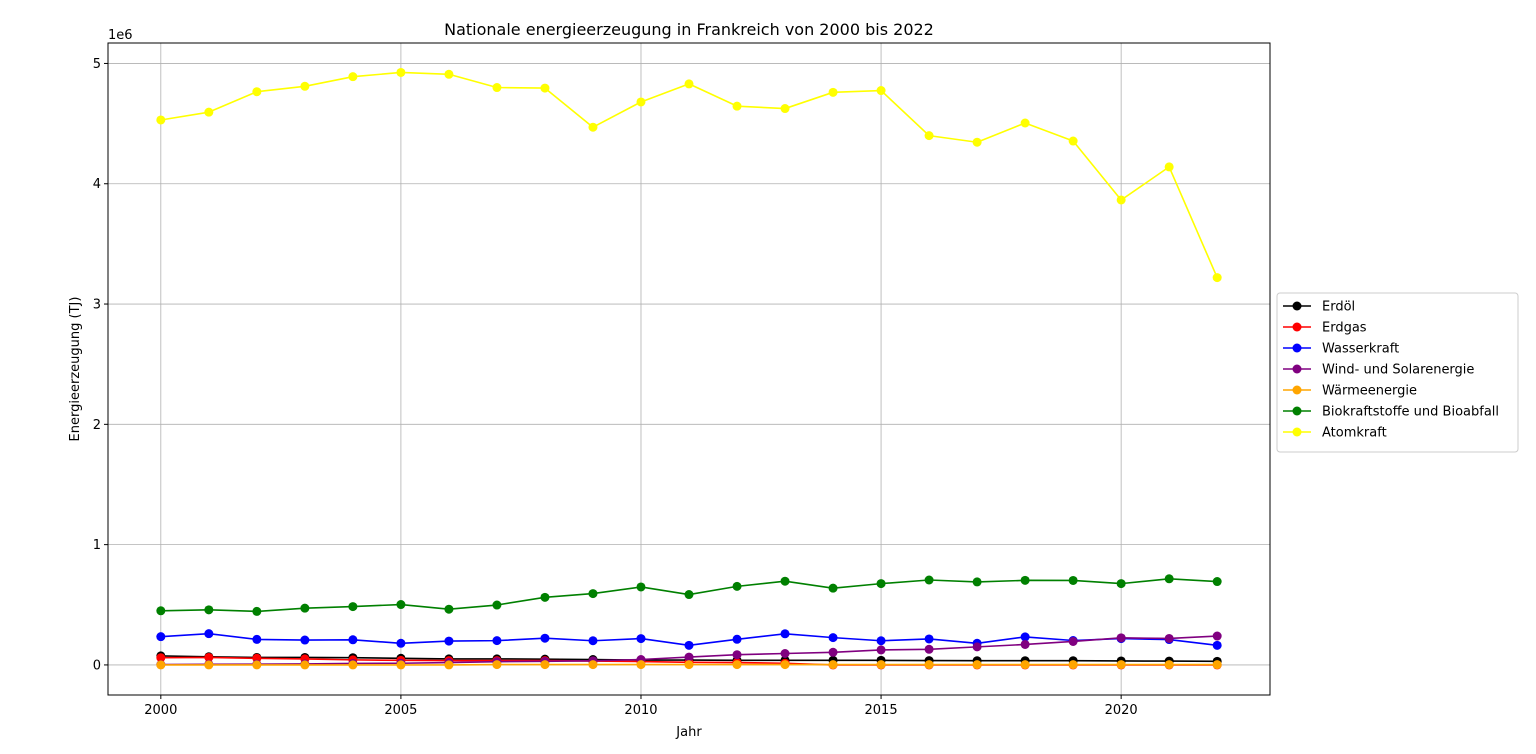  What do you see at coordinates (97, 64) in the screenshot?
I see `y-tick-label: 5` at bounding box center [97, 64].